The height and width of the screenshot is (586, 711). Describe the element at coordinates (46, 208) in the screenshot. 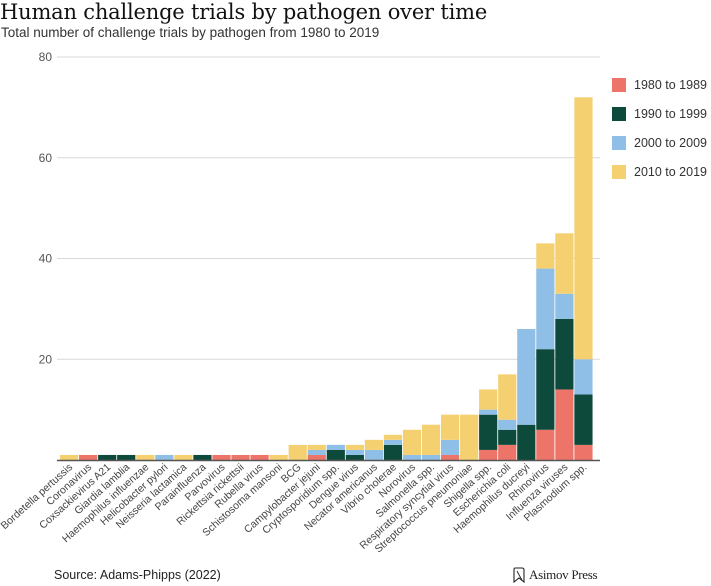

I see `y-axis-ticks: 20 40 60 80` at that location.